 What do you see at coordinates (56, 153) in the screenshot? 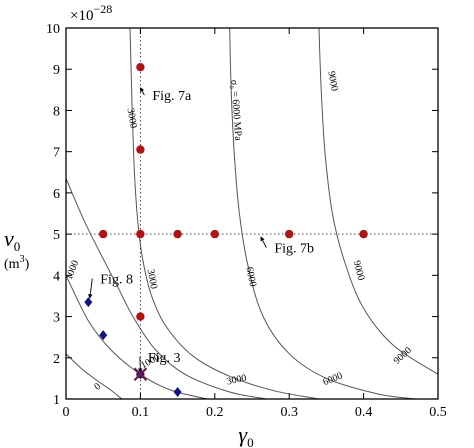
I see `y-tick-label: 7` at bounding box center [56, 153].